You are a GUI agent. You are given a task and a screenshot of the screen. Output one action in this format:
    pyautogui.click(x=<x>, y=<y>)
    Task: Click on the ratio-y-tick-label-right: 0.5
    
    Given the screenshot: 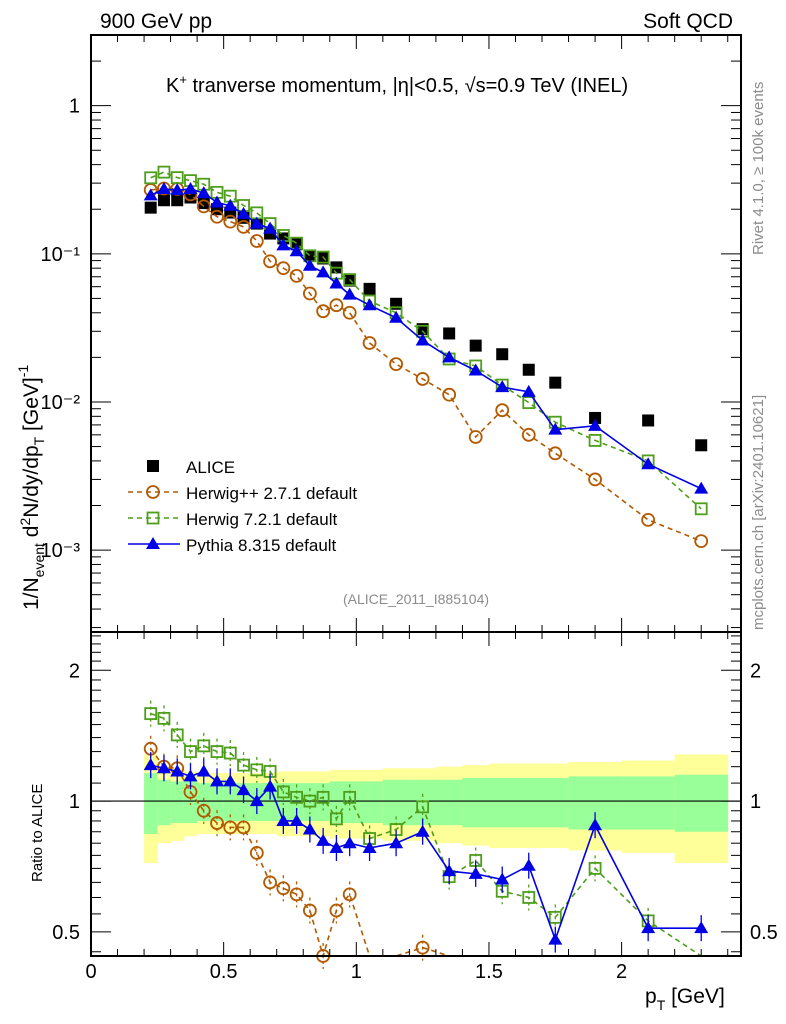 What is the action you would take?
    pyautogui.click(x=764, y=933)
    